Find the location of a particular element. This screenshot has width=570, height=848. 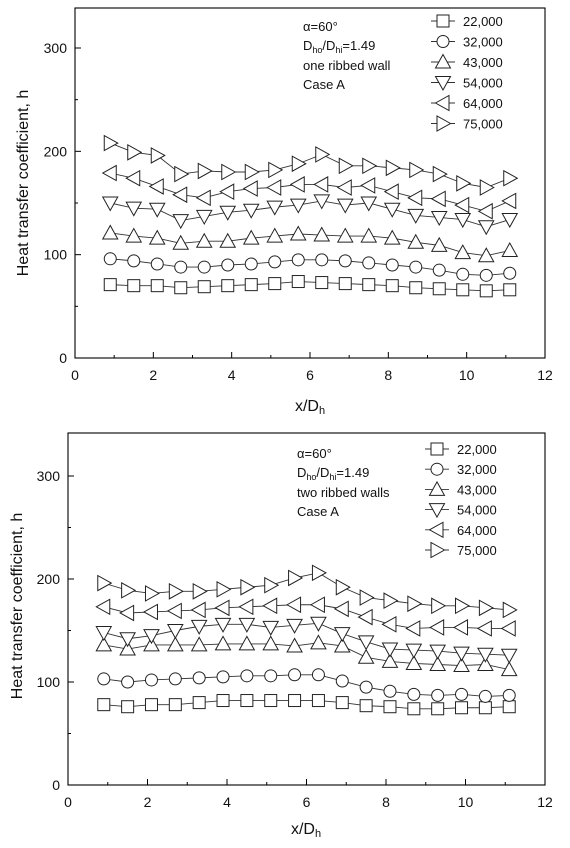

x-tick-label: 2 is located at coordinates (148, 802).